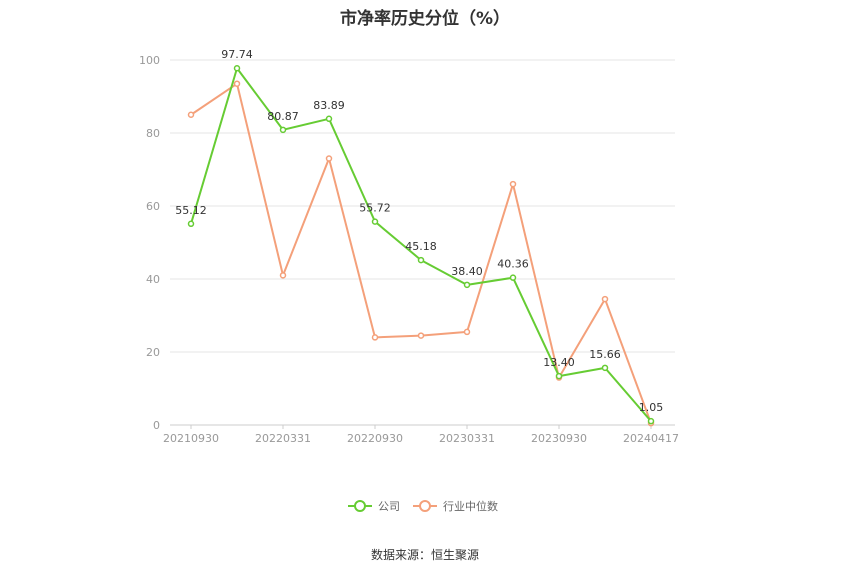 This screenshot has height=575, width=850. What do you see at coordinates (651, 438) in the screenshot?
I see `x-tick-label: 20240417` at bounding box center [651, 438].